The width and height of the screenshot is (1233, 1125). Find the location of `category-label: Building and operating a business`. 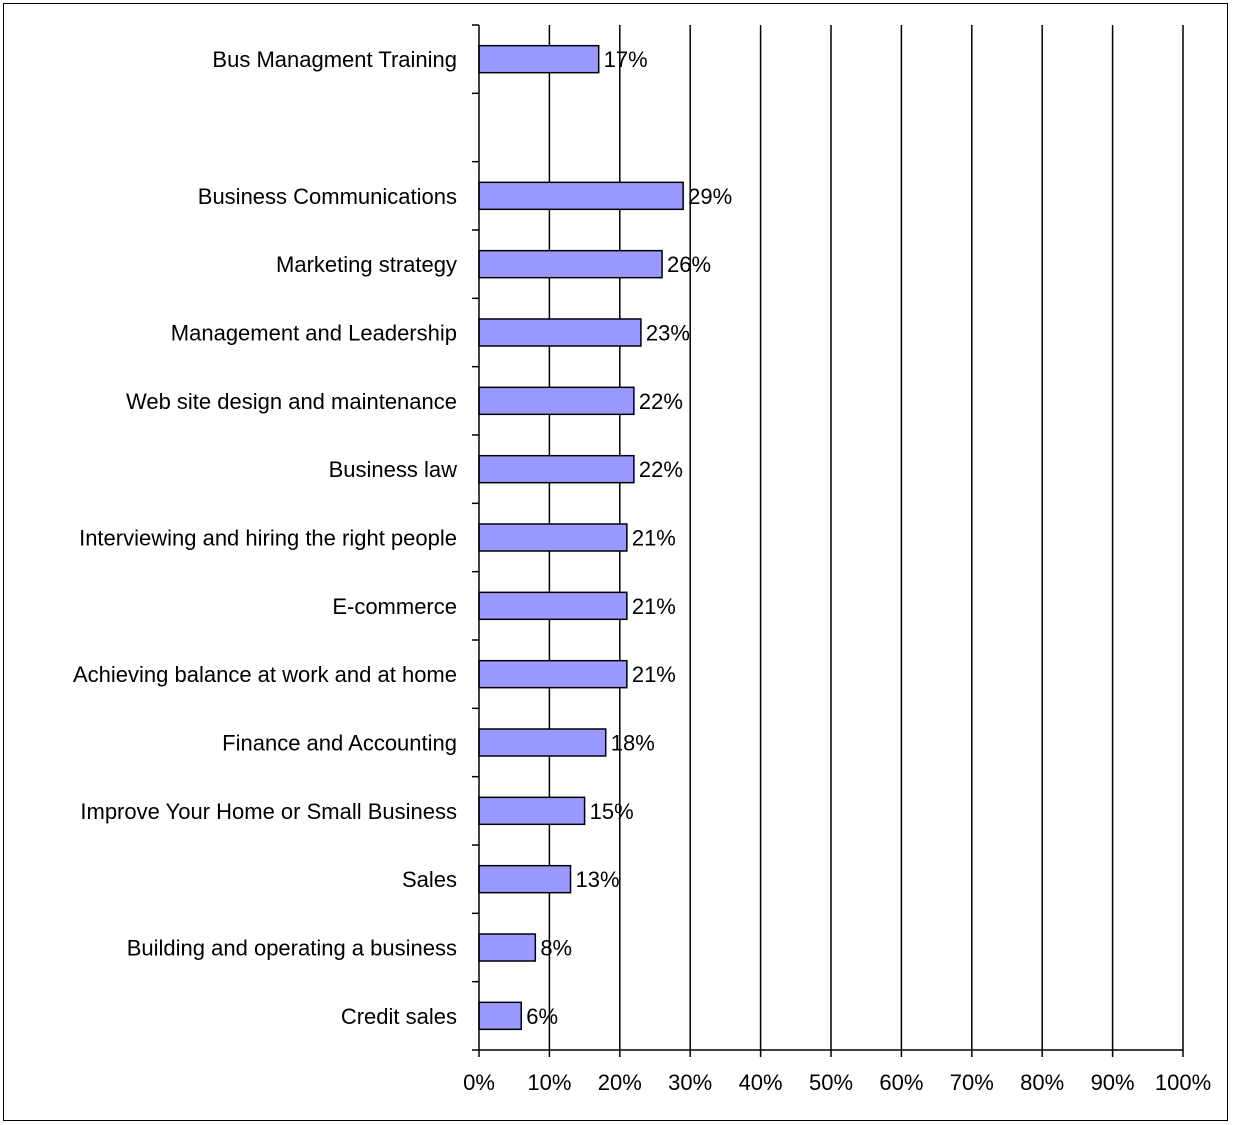

category-label: Building and operating a business is located at coordinates (292, 948).